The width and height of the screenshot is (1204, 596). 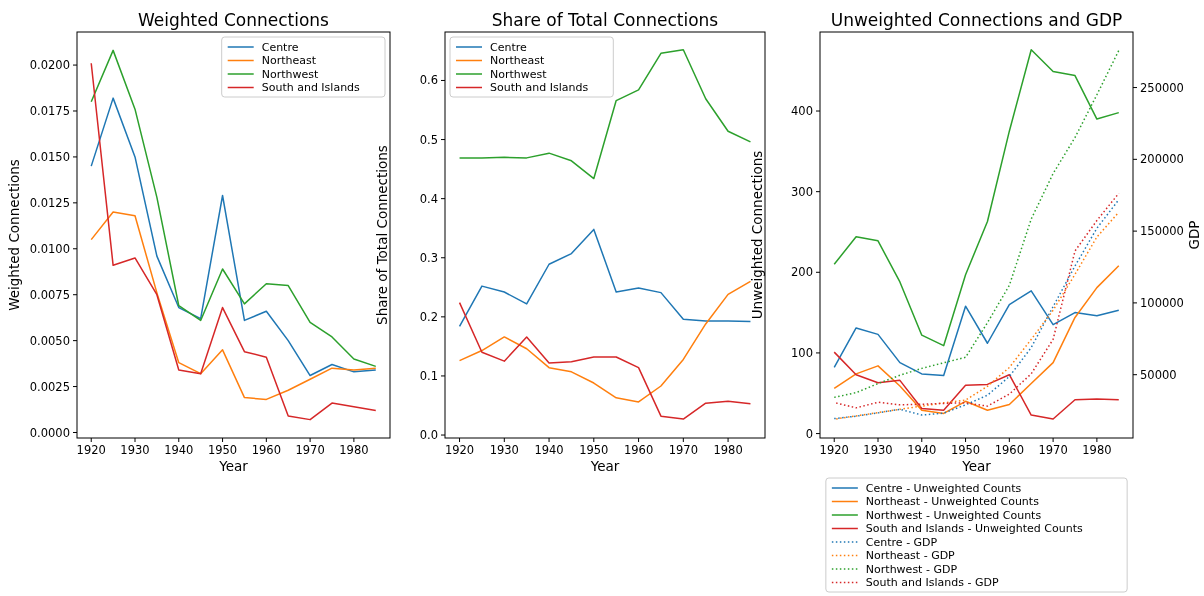 What do you see at coordinates (49, 340) in the screenshot?
I see `y-tick-label: 0.0050` at bounding box center [49, 340].